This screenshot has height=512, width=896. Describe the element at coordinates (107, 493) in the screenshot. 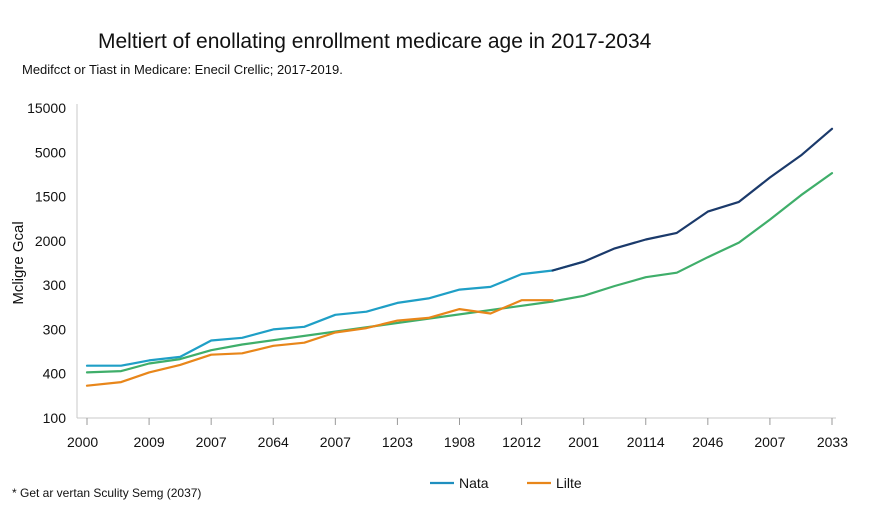

I see `chart-footnote: * Get ar vertan Sculity Semg (2037)` at that location.